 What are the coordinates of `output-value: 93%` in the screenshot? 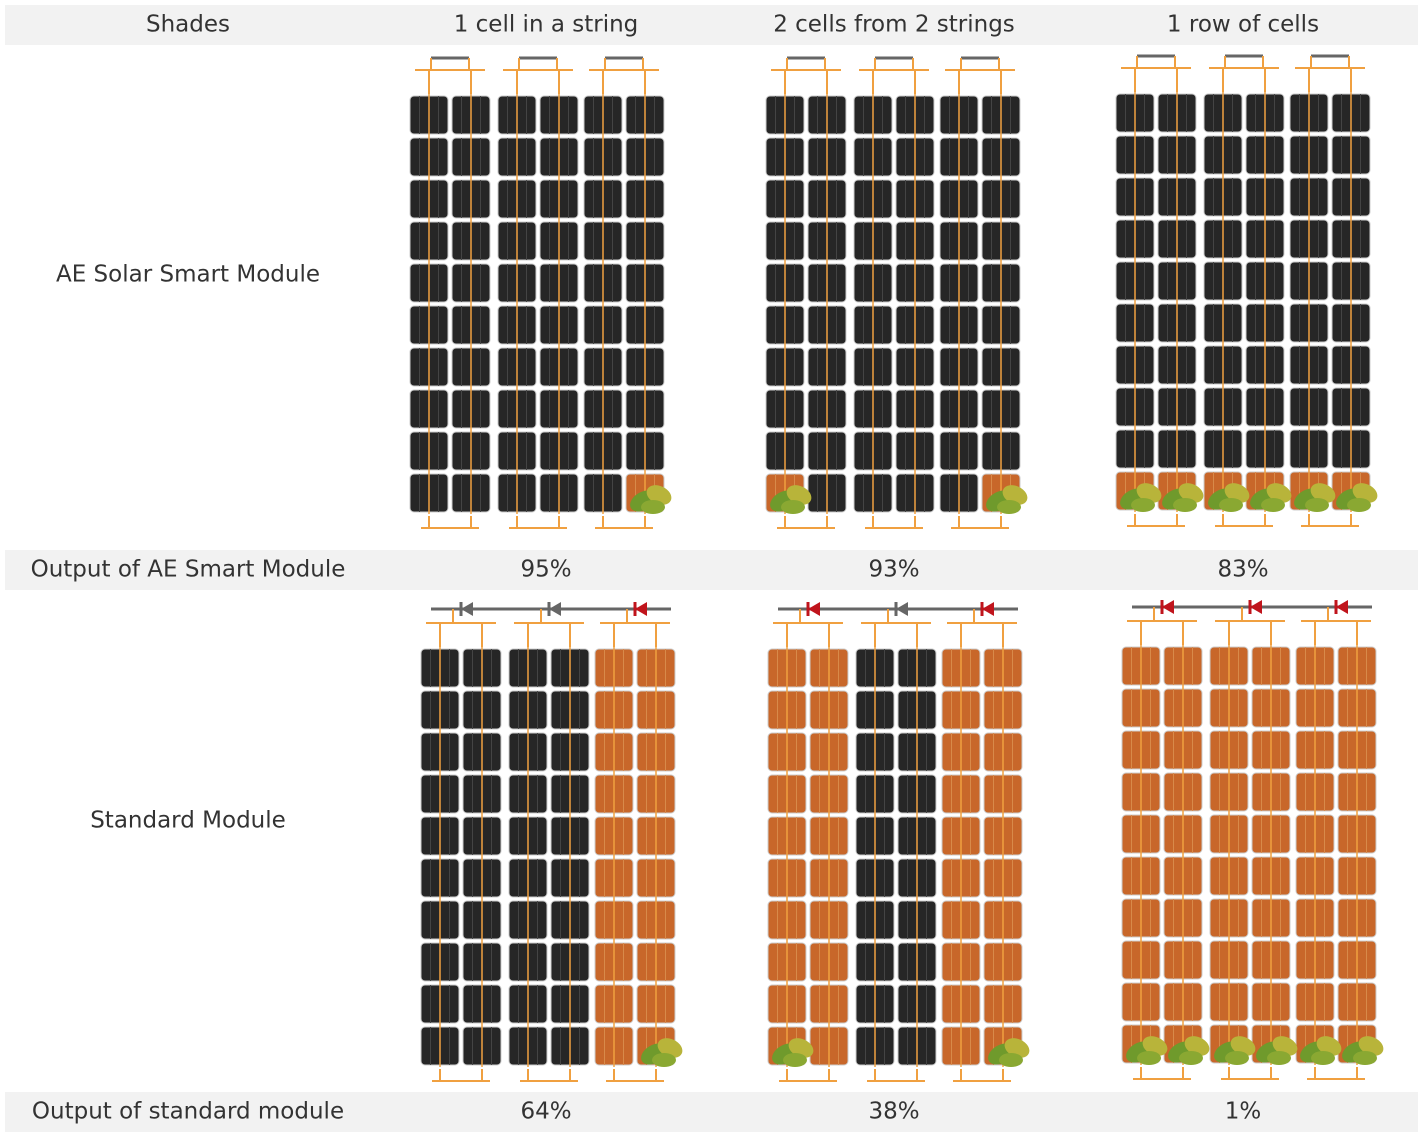 It's located at (893, 570).